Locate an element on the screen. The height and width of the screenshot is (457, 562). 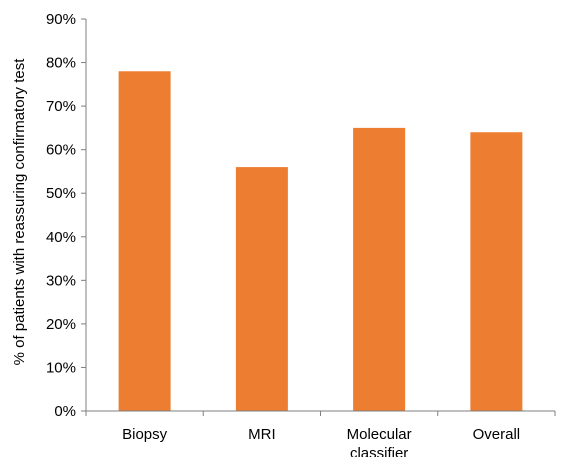
y-tick-label: 70% is located at coordinates (61, 106).